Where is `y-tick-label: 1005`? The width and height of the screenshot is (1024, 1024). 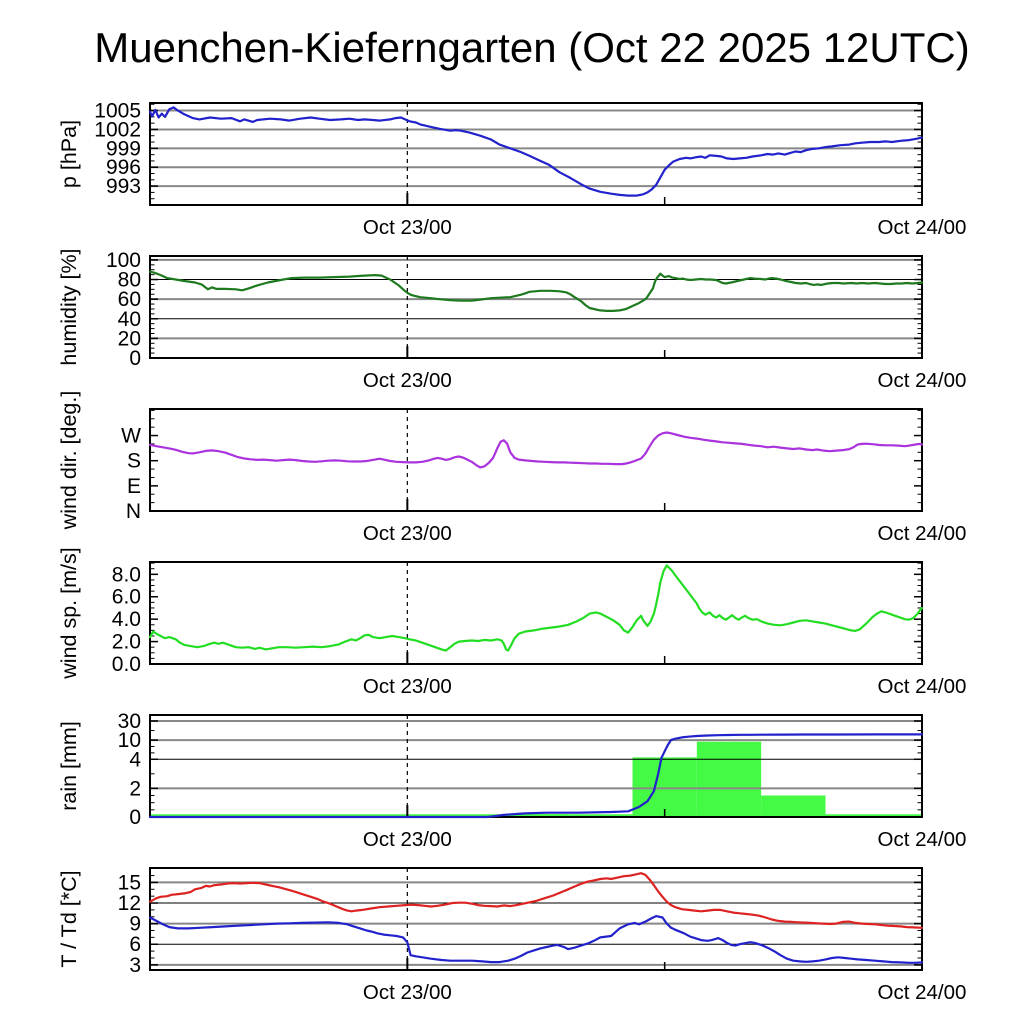
y-tick-label: 1005 is located at coordinates (117, 111).